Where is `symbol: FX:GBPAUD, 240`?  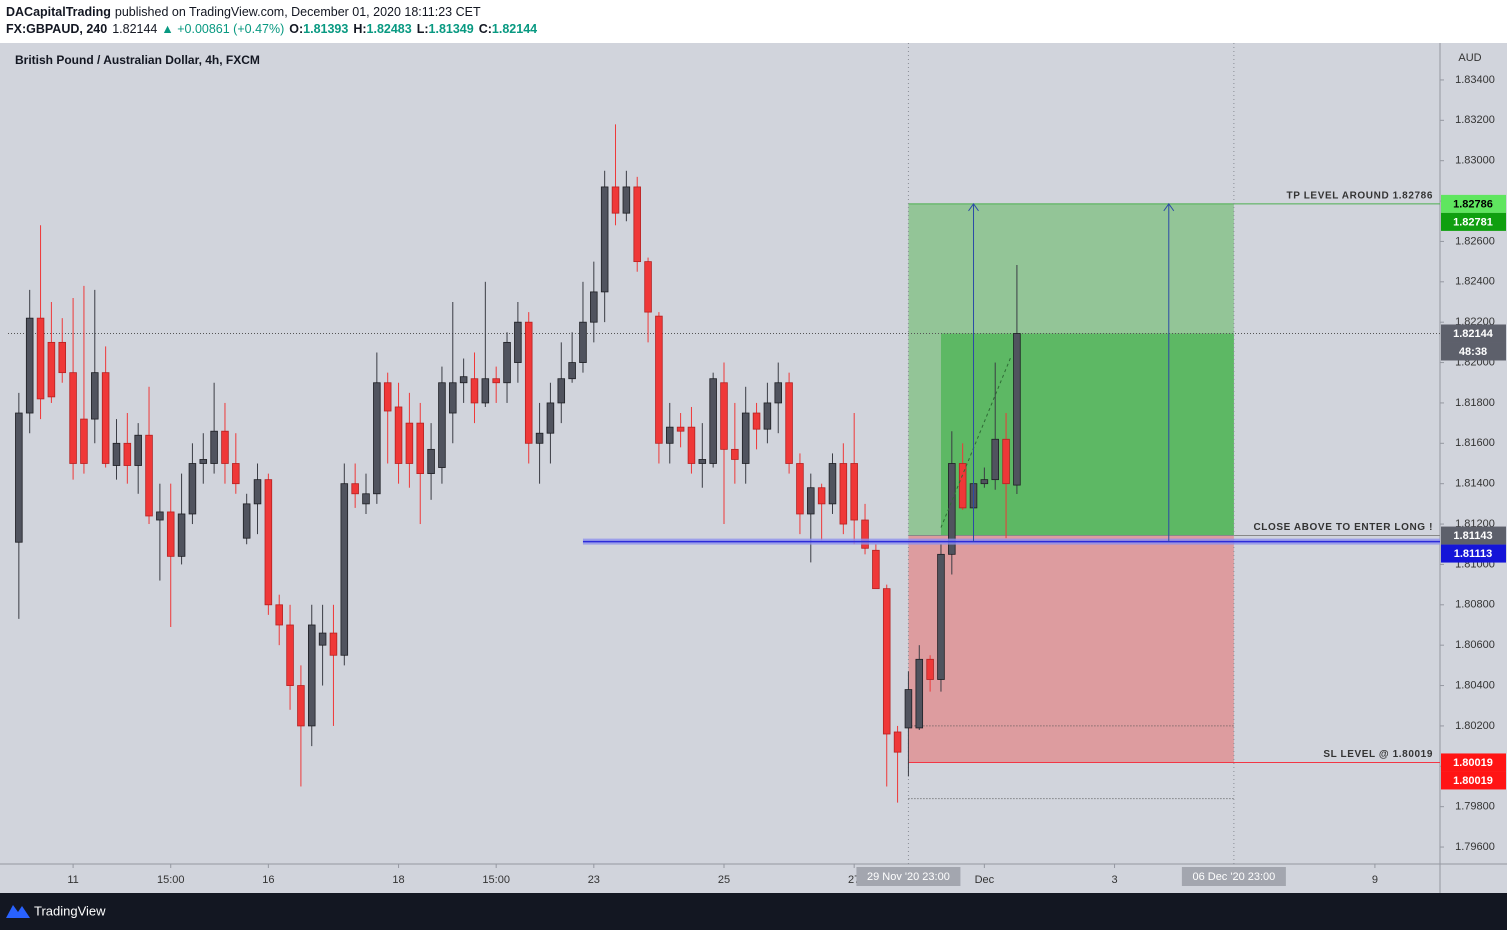
symbol: FX:GBPAUD, 240 is located at coordinates (56, 29).